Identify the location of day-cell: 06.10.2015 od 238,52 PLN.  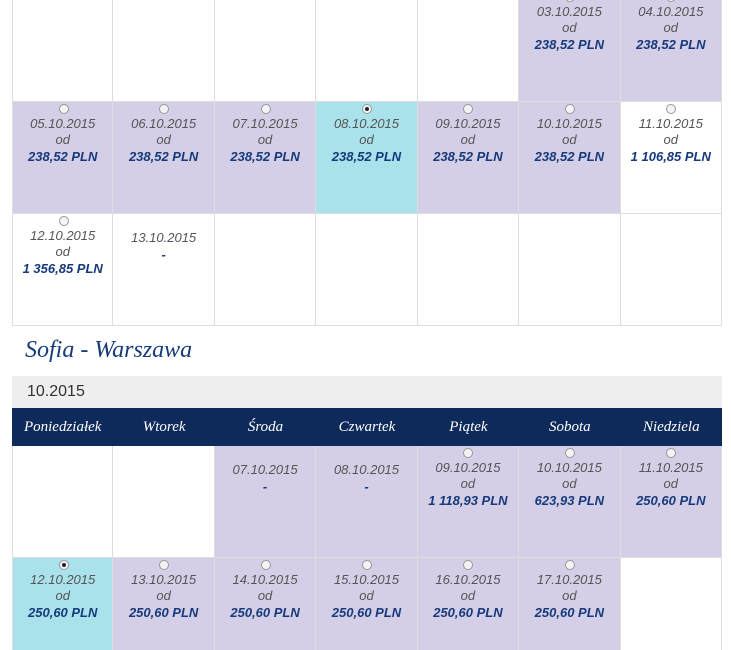
(164, 158).